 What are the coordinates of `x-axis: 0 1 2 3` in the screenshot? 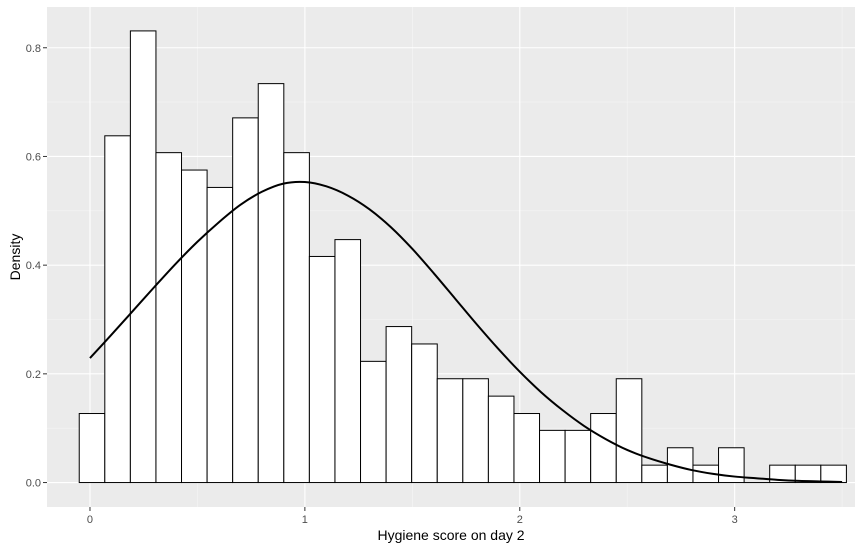 It's located at (412, 516).